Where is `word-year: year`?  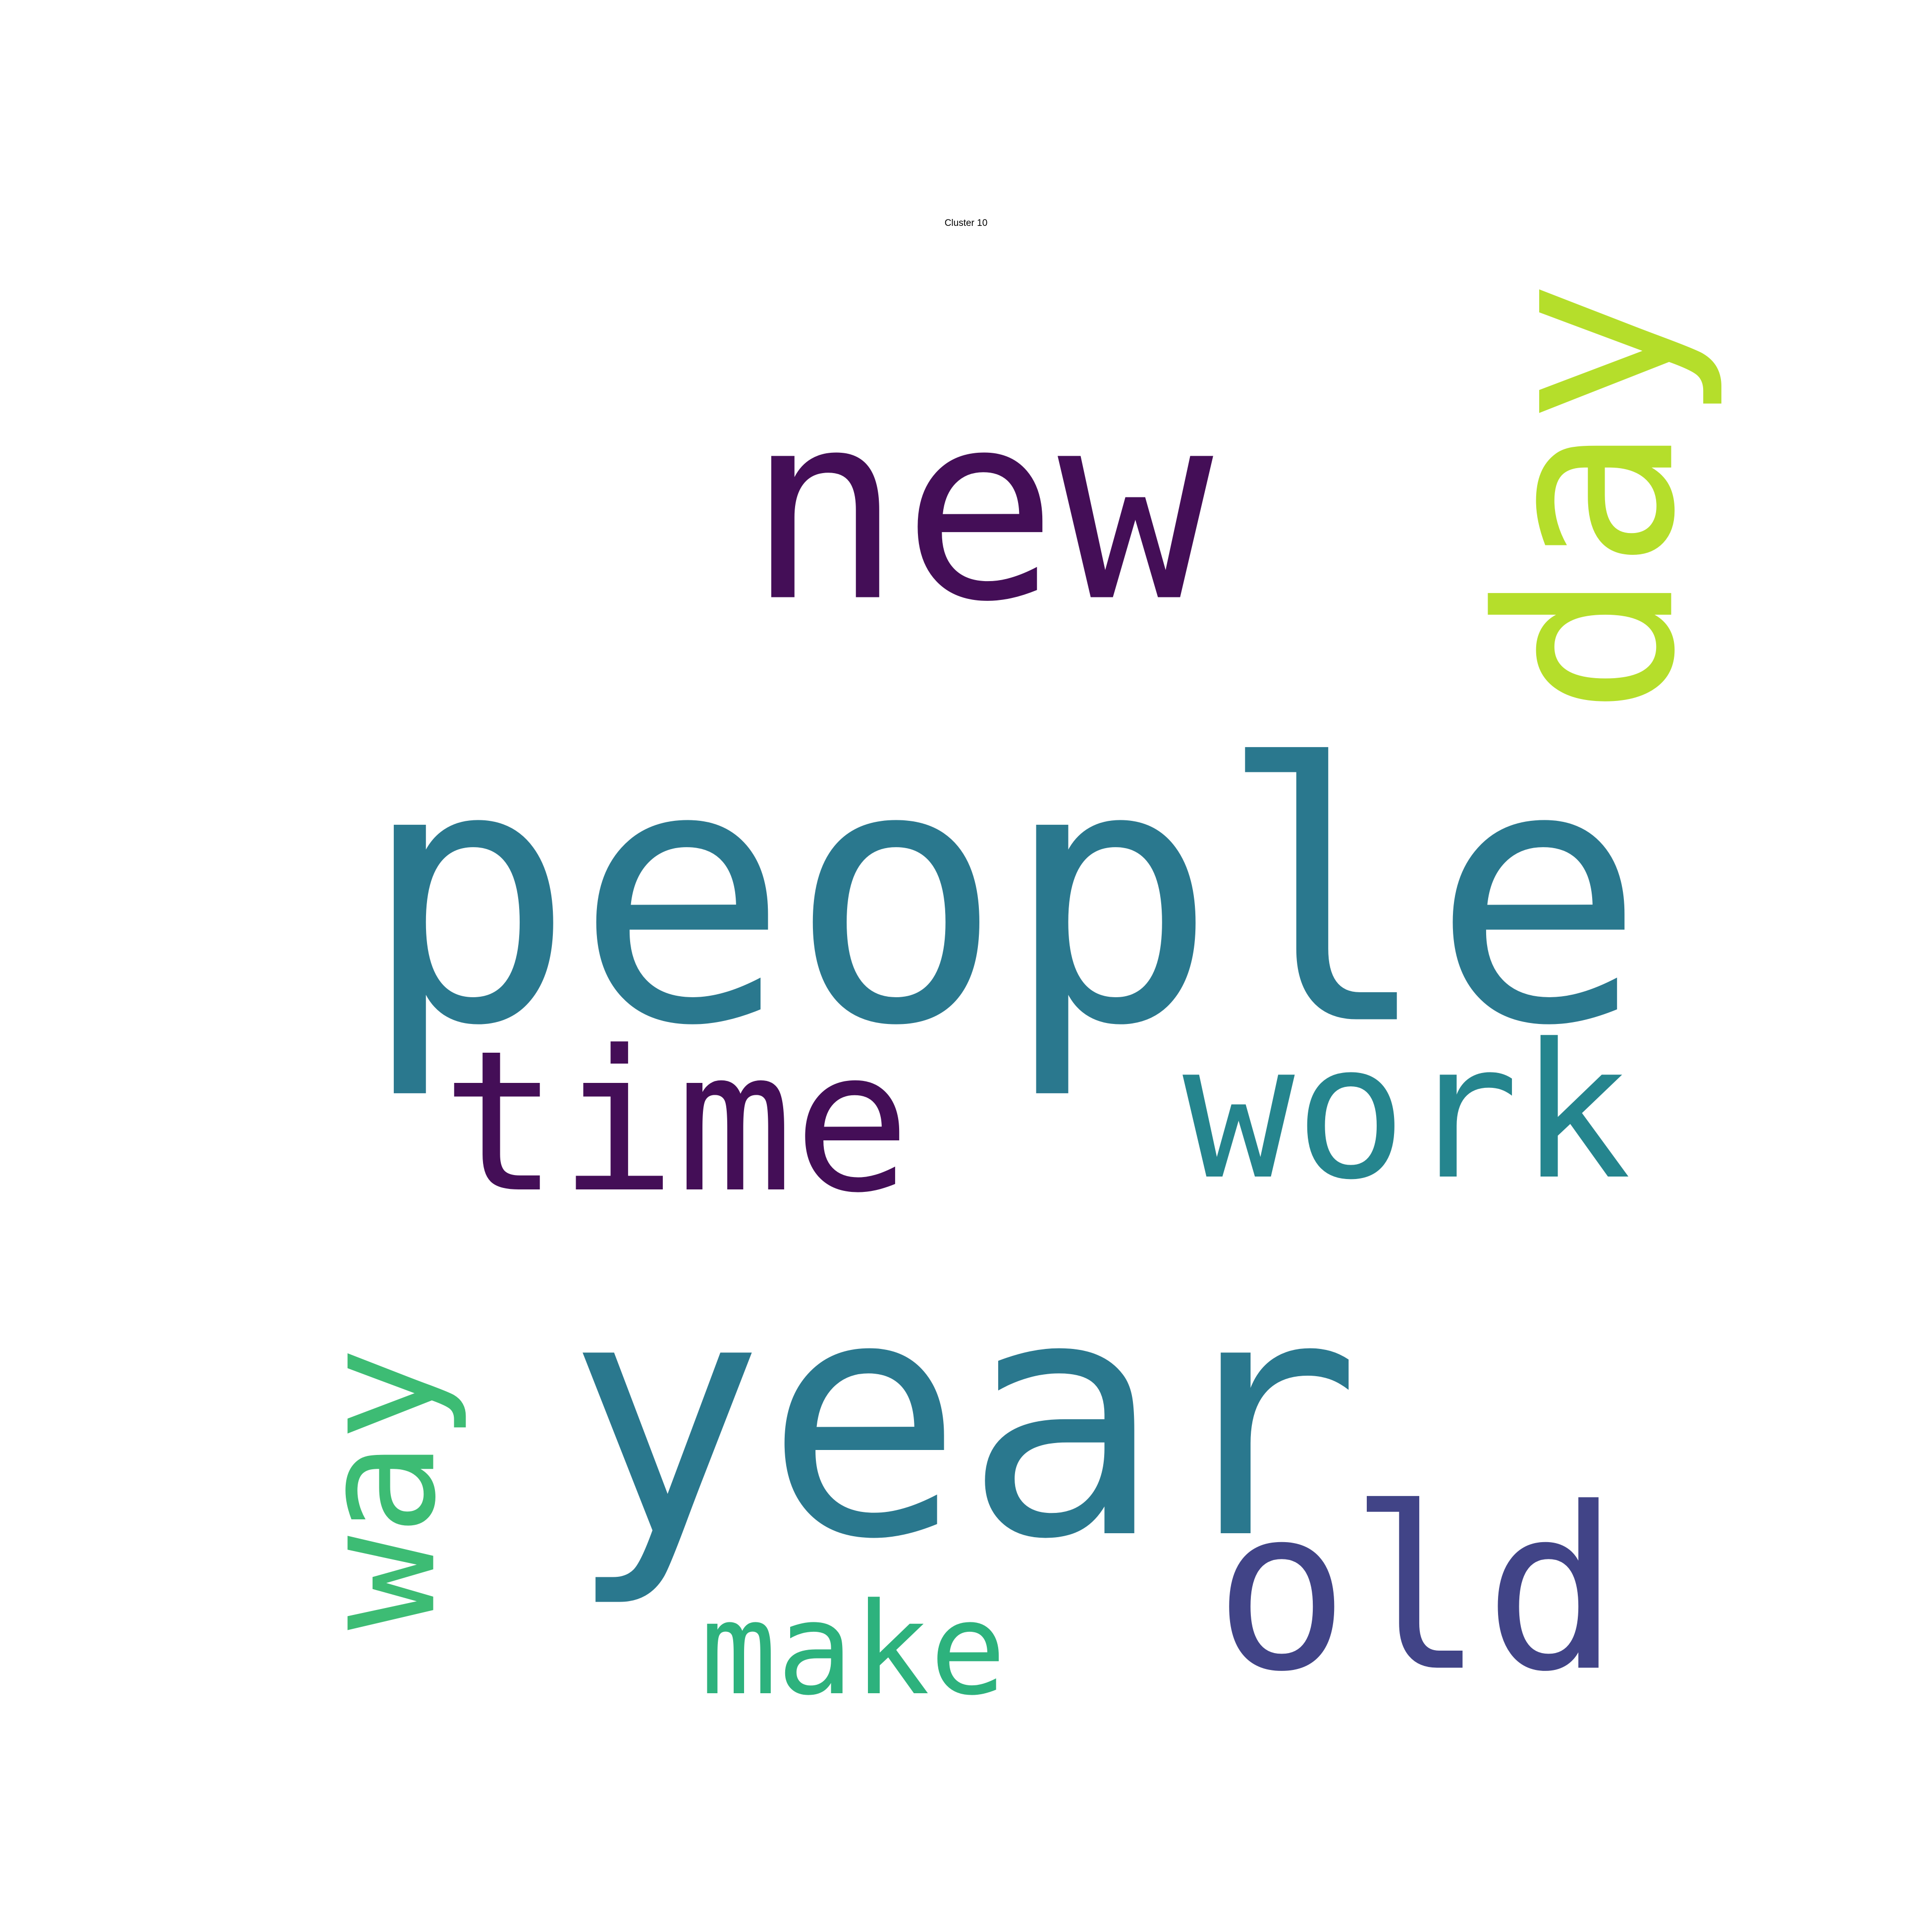
word-year: year is located at coordinates (964, 1419).